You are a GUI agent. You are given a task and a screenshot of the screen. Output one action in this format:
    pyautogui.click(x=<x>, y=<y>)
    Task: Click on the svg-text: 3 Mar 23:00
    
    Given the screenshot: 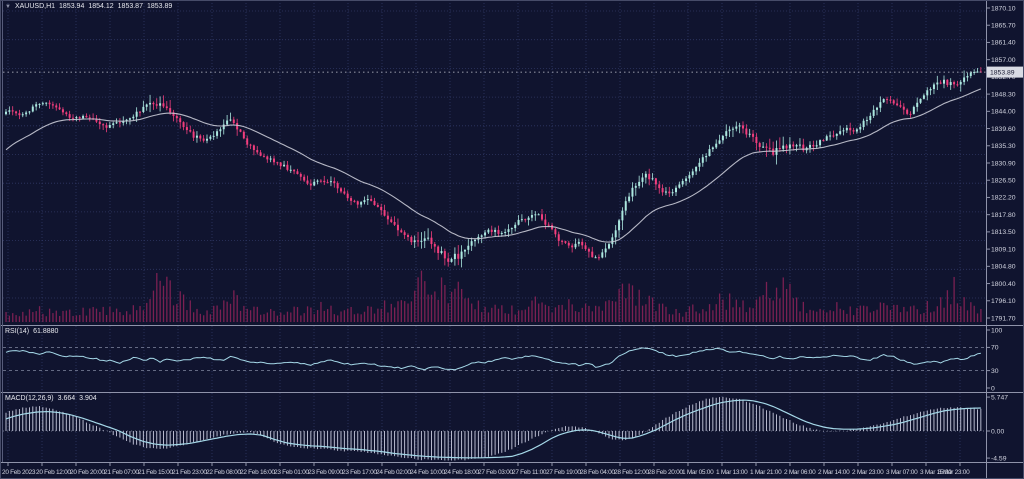 What is the action you would take?
    pyautogui.click(x=954, y=472)
    